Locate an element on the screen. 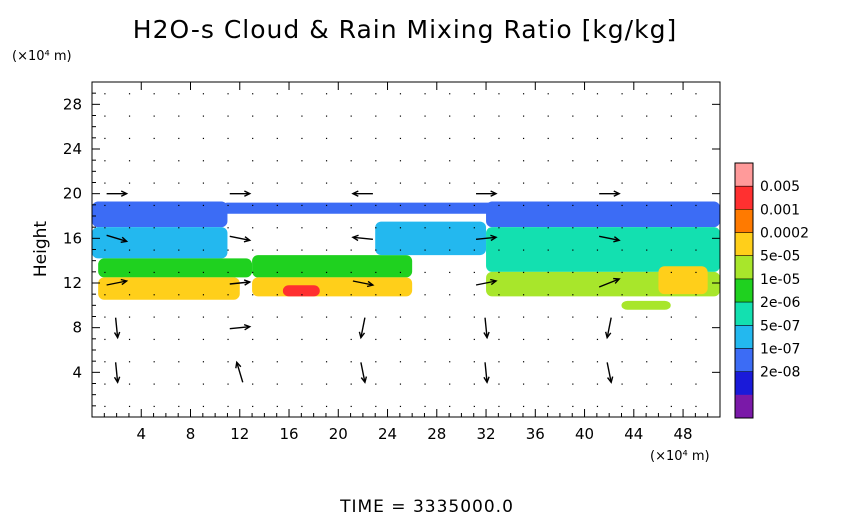 The image size is (854, 519). y-tick-label: 4 is located at coordinates (77, 372).